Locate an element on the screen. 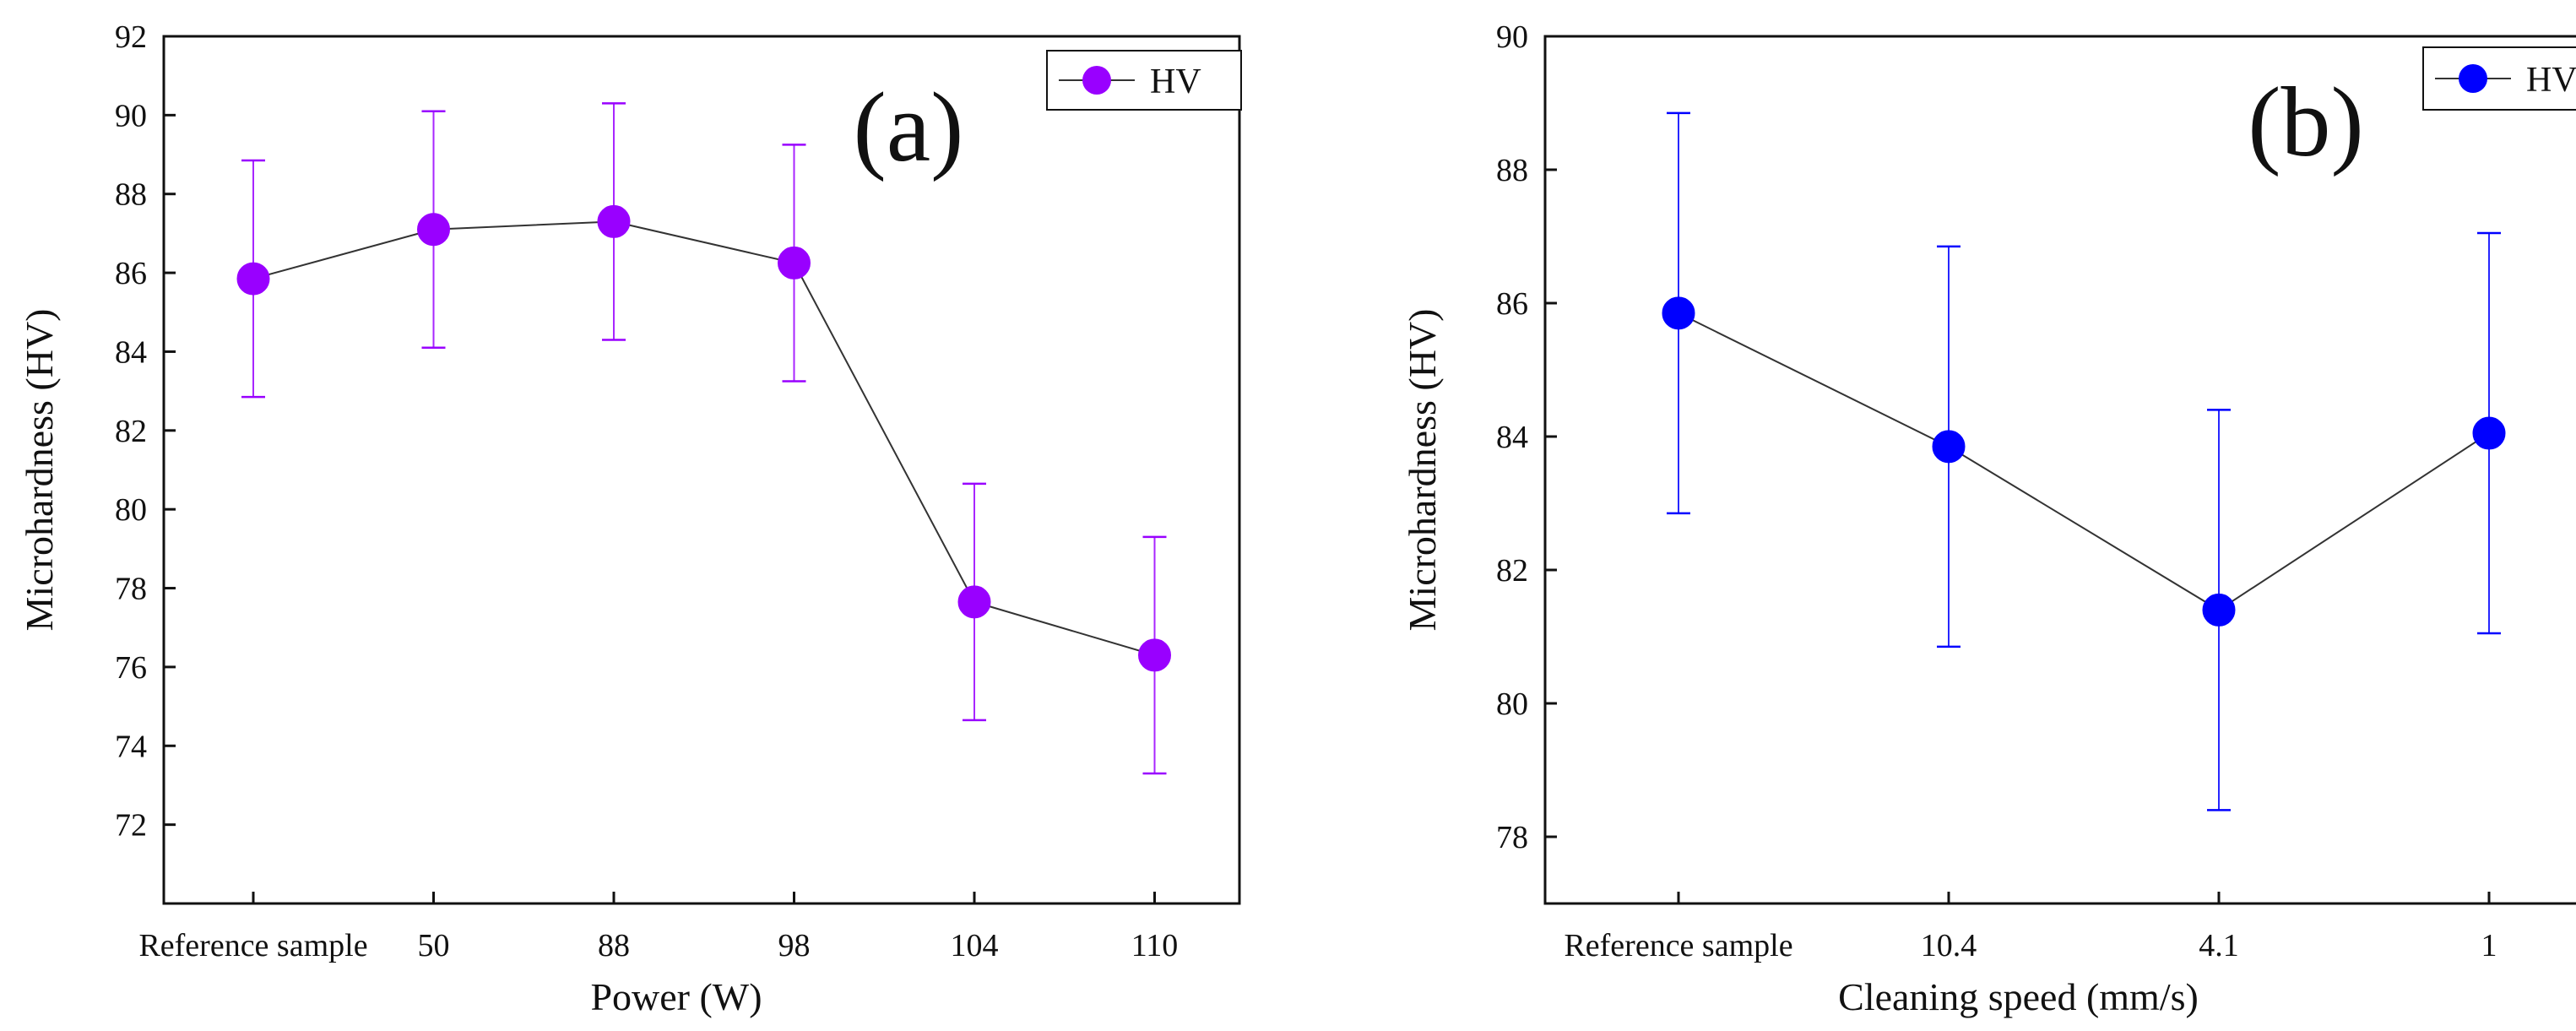 This screenshot has height=1031, width=2576. panel-label: (b) is located at coordinates (2306, 122).